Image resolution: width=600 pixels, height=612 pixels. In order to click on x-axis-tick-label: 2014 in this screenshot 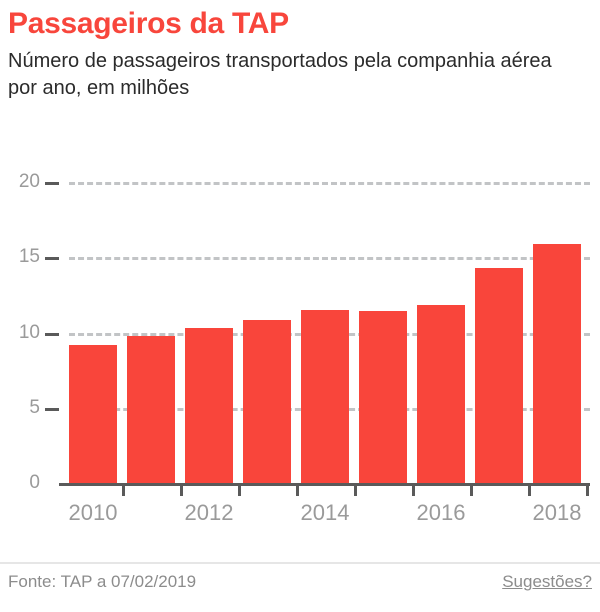, I will do `click(325, 512)`.